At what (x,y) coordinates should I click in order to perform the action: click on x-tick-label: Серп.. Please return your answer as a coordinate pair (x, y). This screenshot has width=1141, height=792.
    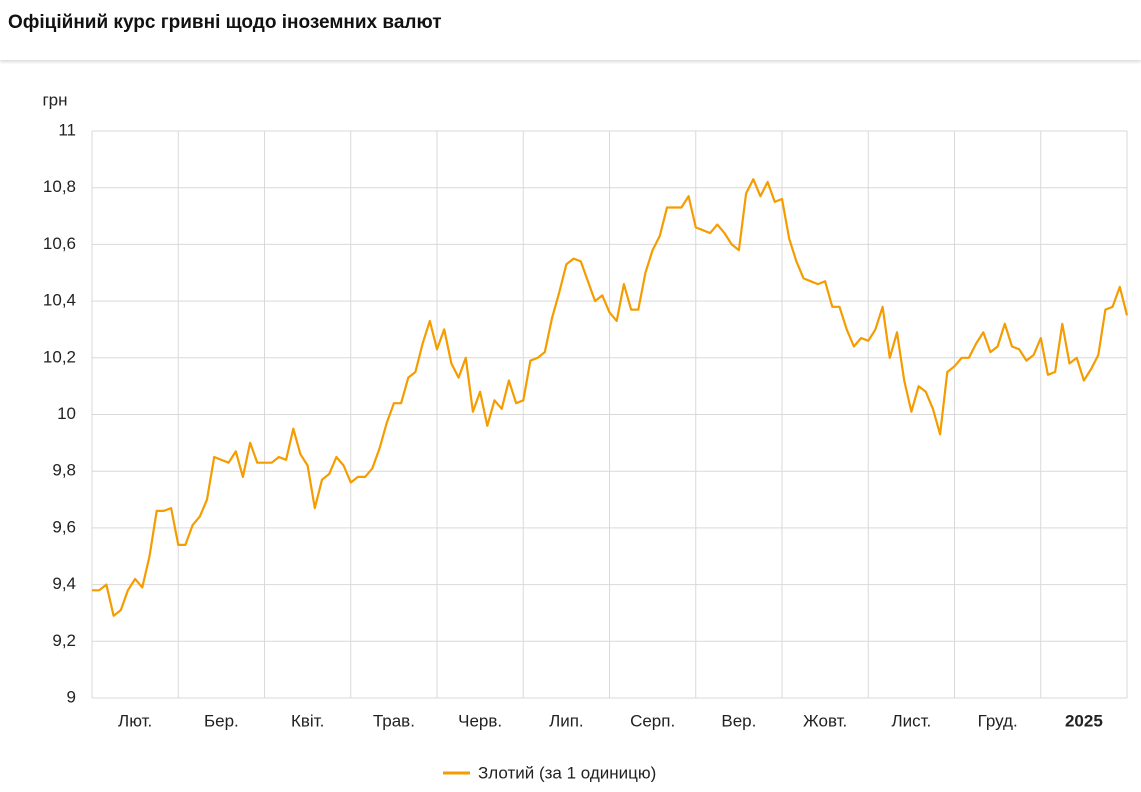
    Looking at the image, I should click on (652, 720).